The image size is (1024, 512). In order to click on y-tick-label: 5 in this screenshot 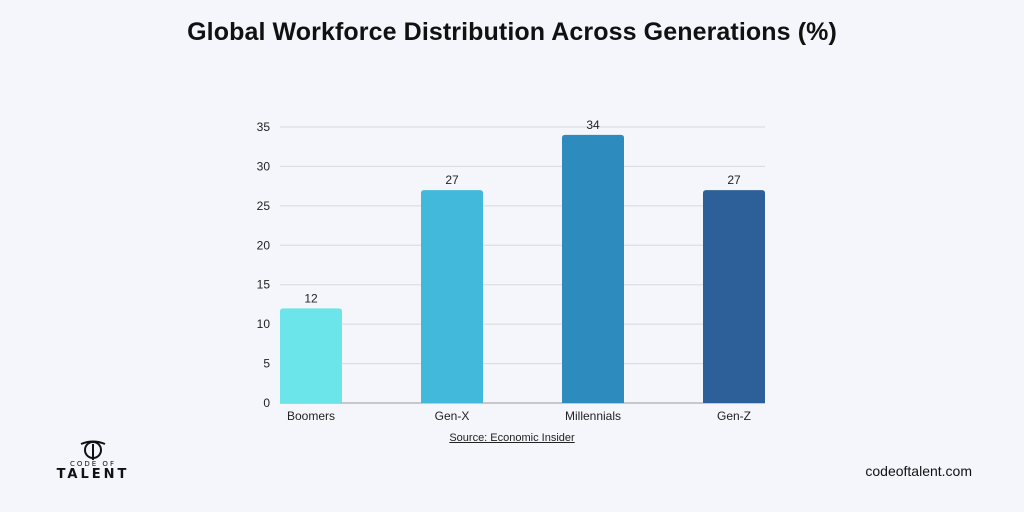, I will do `click(266, 364)`.